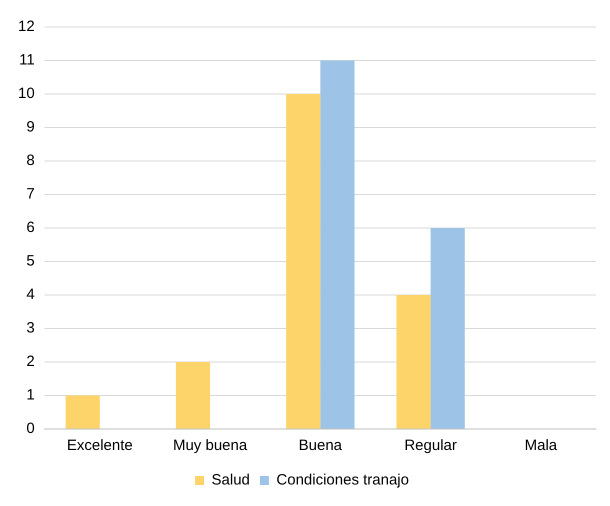  I want to click on y-tick-label: 12, so click(26, 27).